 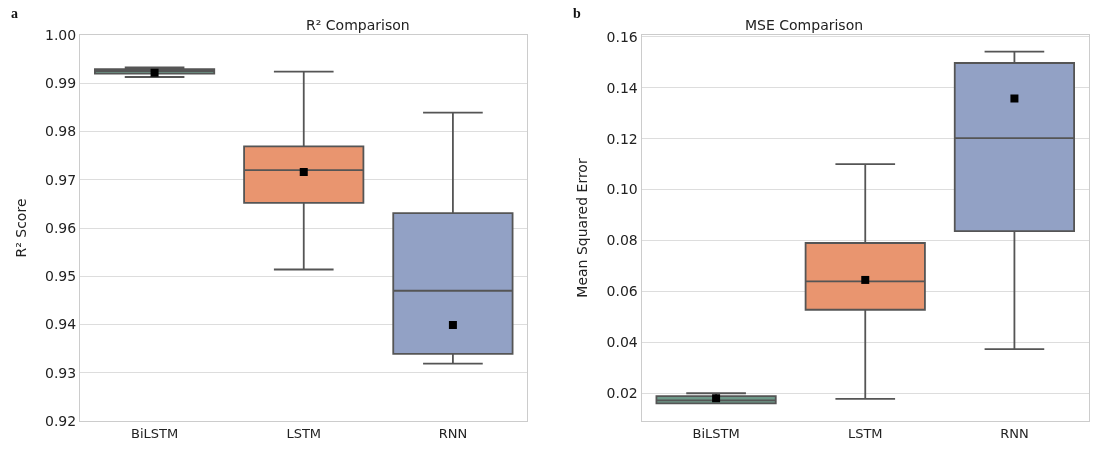 What do you see at coordinates (582, 228) in the screenshot?
I see `y-axis-title: Mean Squared Error` at bounding box center [582, 228].